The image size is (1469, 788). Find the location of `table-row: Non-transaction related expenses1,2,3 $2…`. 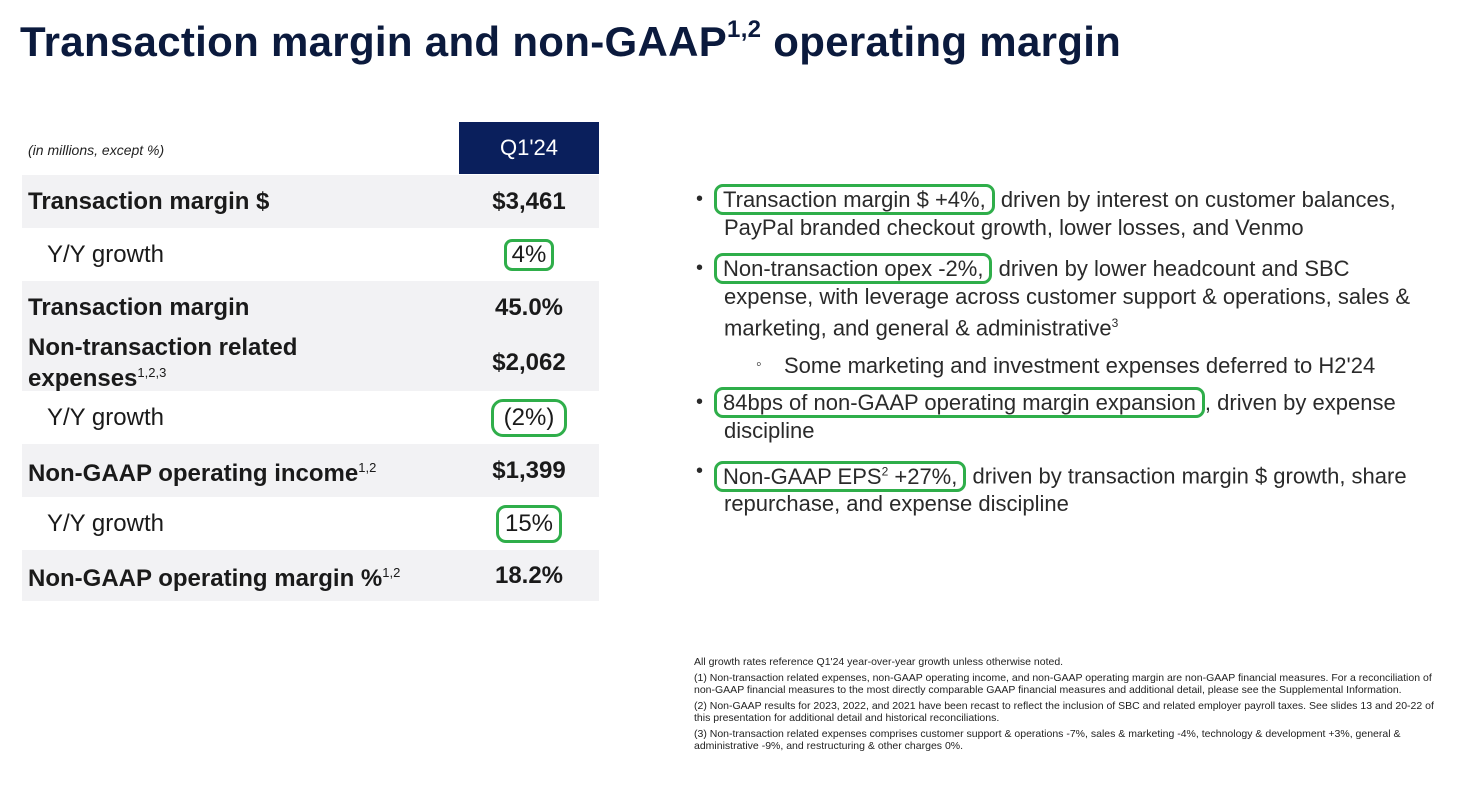

table-row: Non-transaction related expenses1,2,3 $2… is located at coordinates (310, 362).